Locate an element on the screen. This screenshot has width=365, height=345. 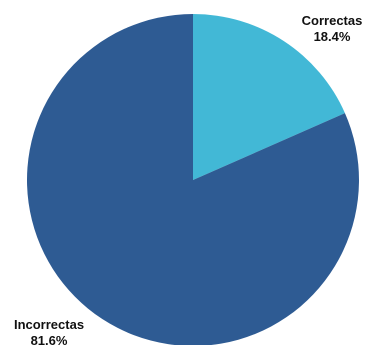
slice-label-correctas: Correctas 18.4% is located at coordinates (332, 28).